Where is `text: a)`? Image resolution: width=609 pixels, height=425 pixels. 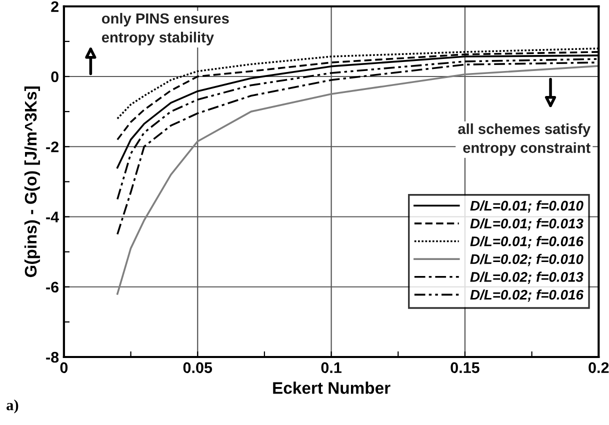 text: a) is located at coordinates (12, 407).